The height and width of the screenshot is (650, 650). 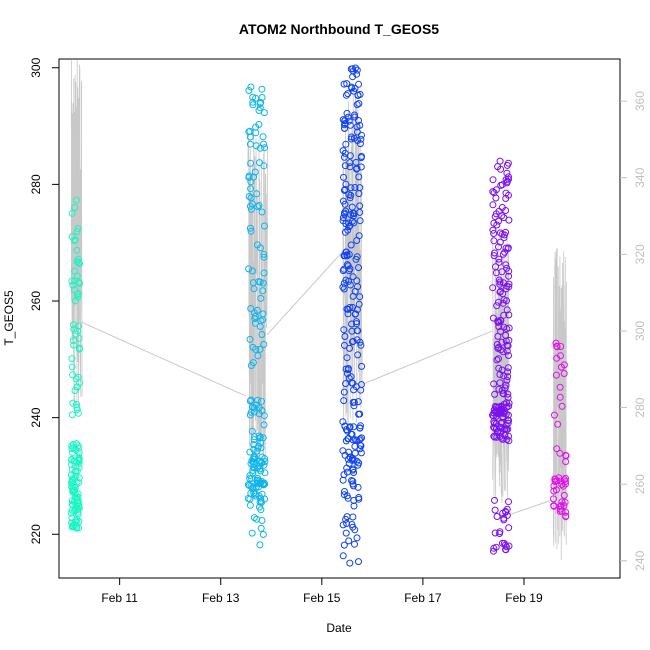 What do you see at coordinates (322, 591) in the screenshot?
I see `x-axis: Feb 11 Feb 13 Feb 15 Feb 17 Feb 19` at bounding box center [322, 591].